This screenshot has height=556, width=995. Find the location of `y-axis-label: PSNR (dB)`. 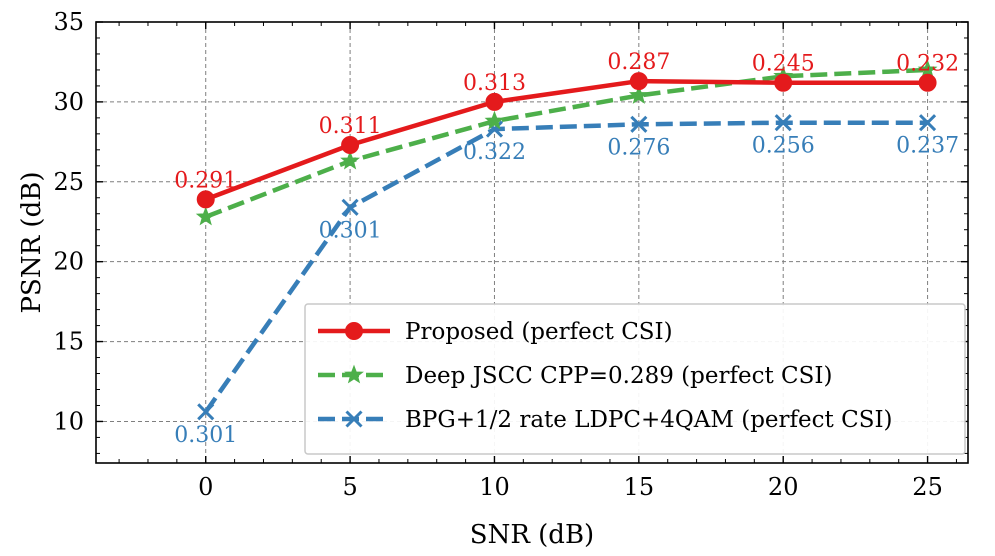

y-axis-label: PSNR (dB) is located at coordinates (32, 243).